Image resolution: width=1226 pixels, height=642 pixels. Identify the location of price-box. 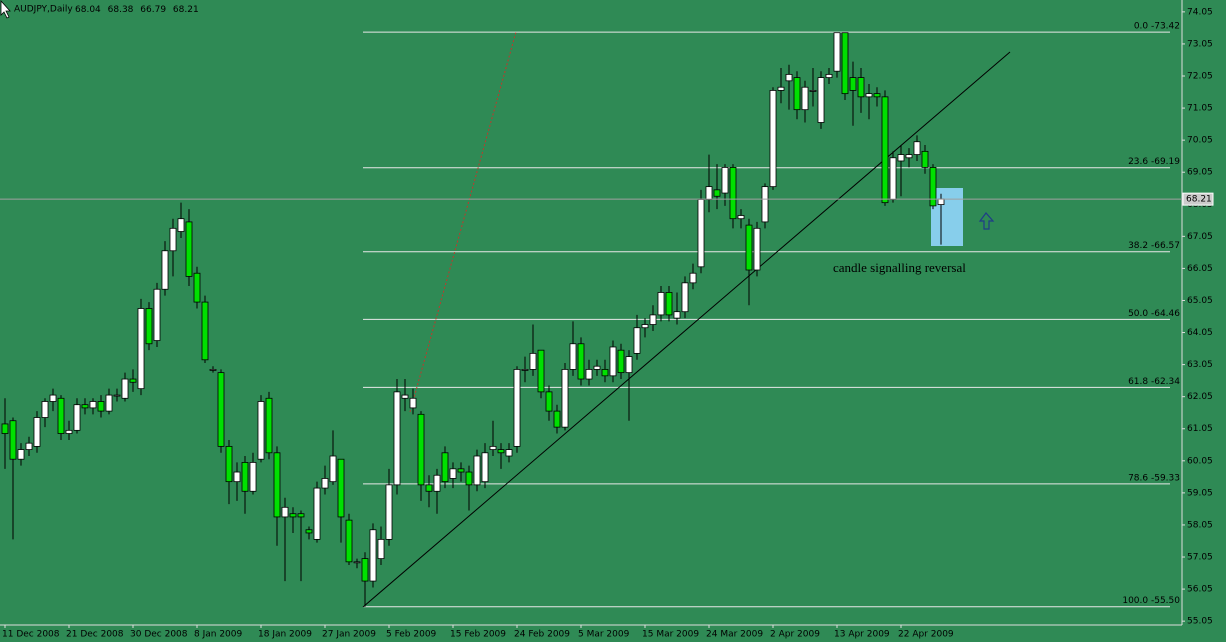
(1198, 199).